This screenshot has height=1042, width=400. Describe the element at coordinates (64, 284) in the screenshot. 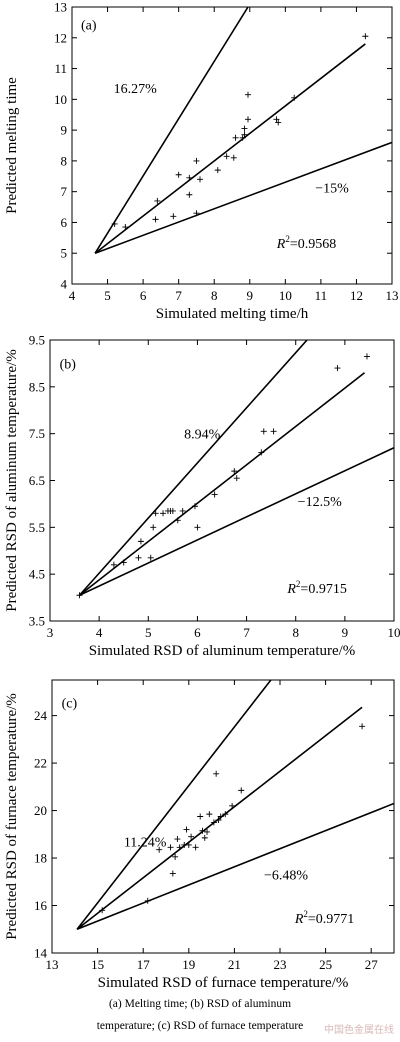

I see `p1-ytick-label: 4` at that location.